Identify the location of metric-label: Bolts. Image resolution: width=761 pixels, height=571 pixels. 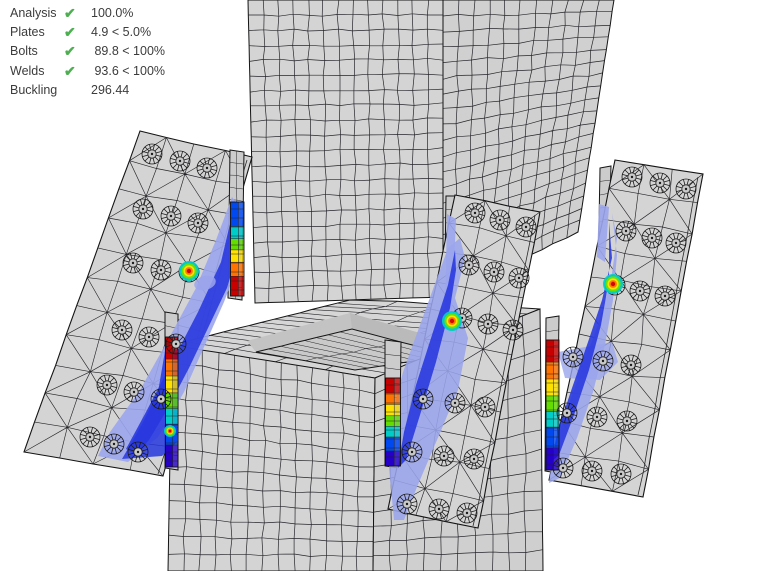
(24, 51).